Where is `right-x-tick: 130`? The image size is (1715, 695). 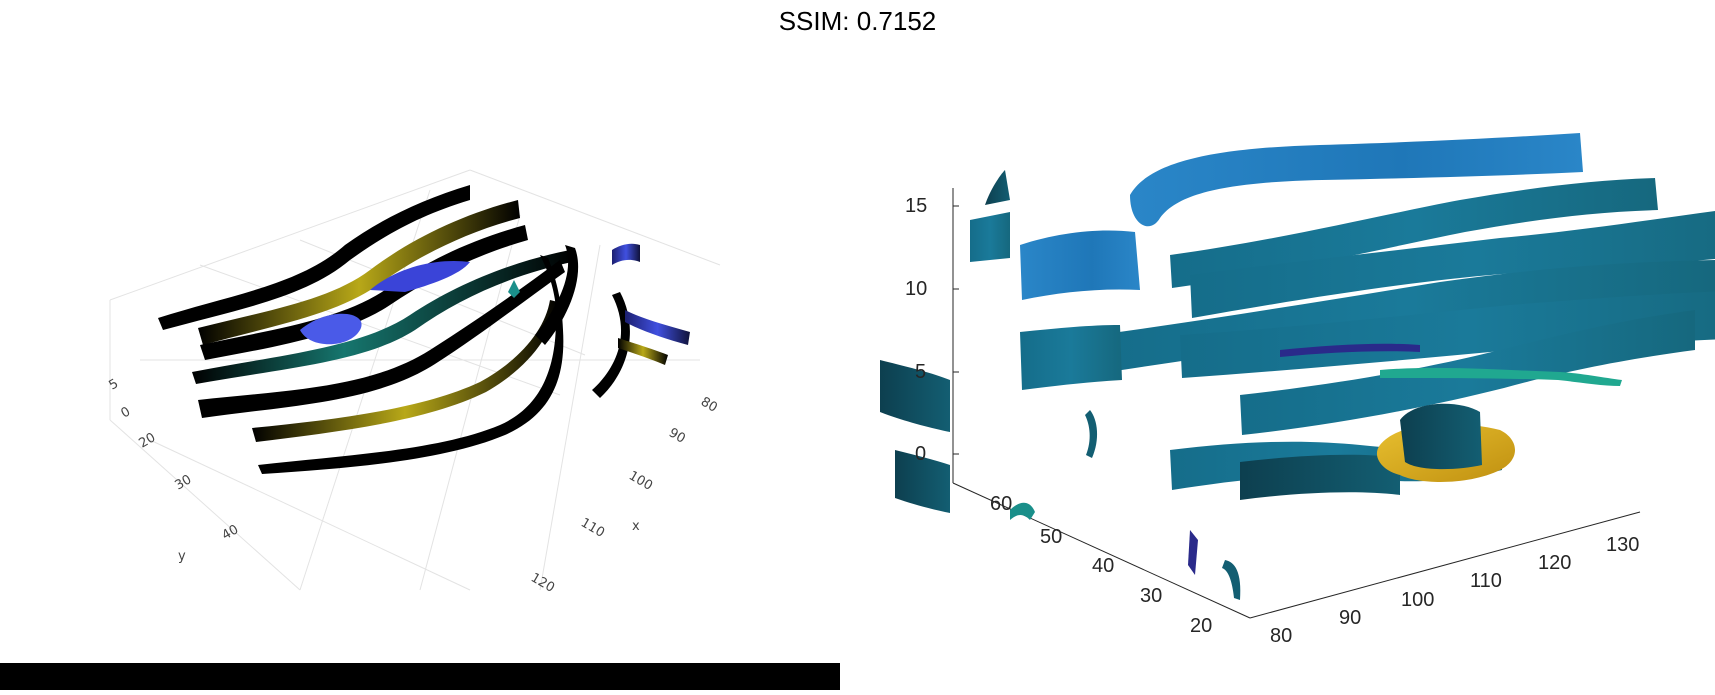
right-x-tick: 130 is located at coordinates (1622, 545).